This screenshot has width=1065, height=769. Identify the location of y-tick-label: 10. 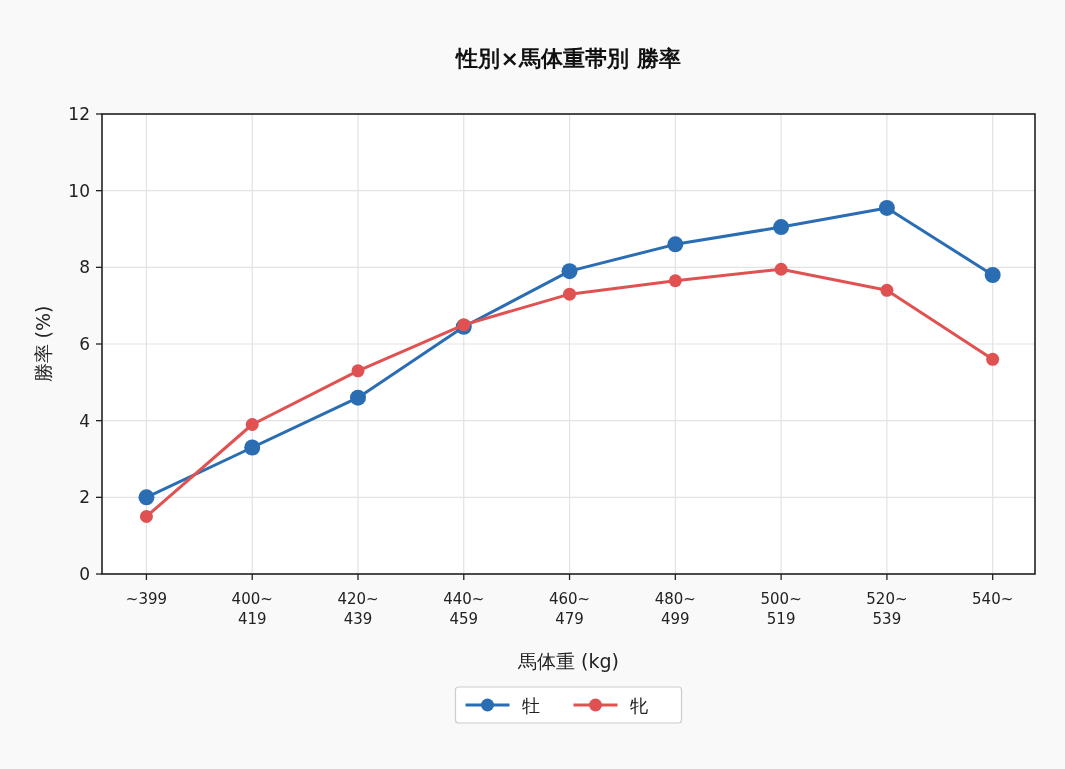
(79, 190).